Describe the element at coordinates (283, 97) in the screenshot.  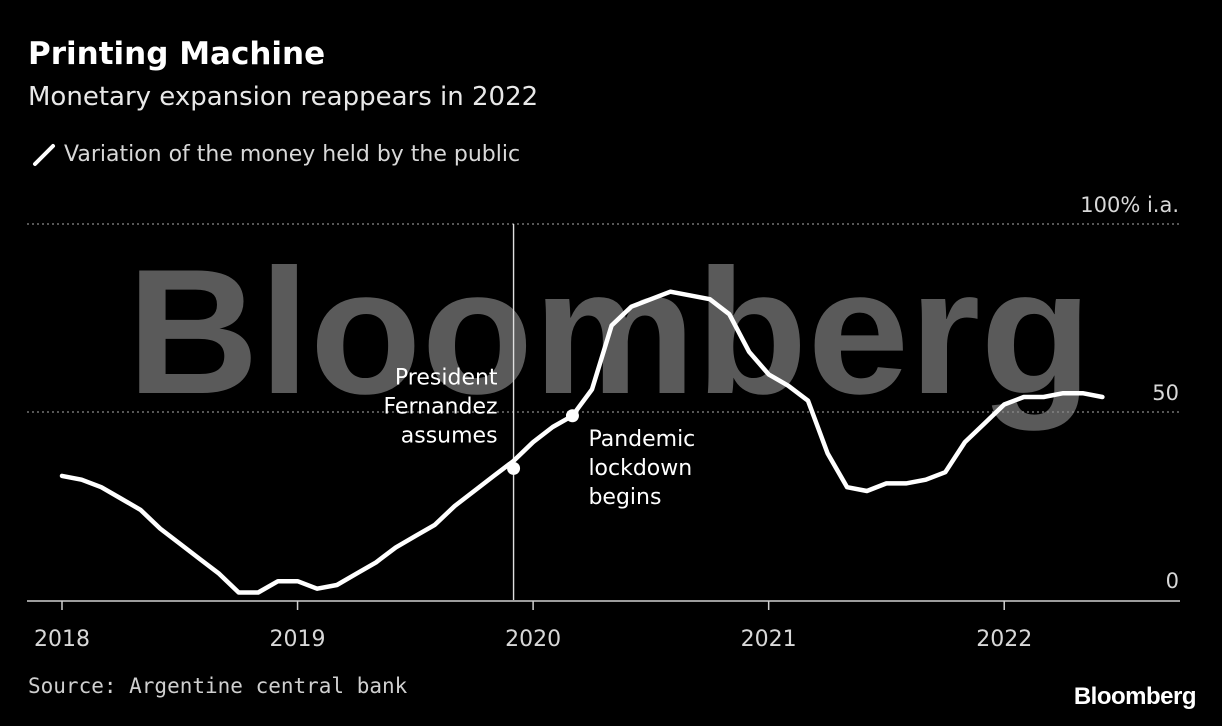
I see `chart-subtitle: Monetary expansion reappears in 2022` at that location.